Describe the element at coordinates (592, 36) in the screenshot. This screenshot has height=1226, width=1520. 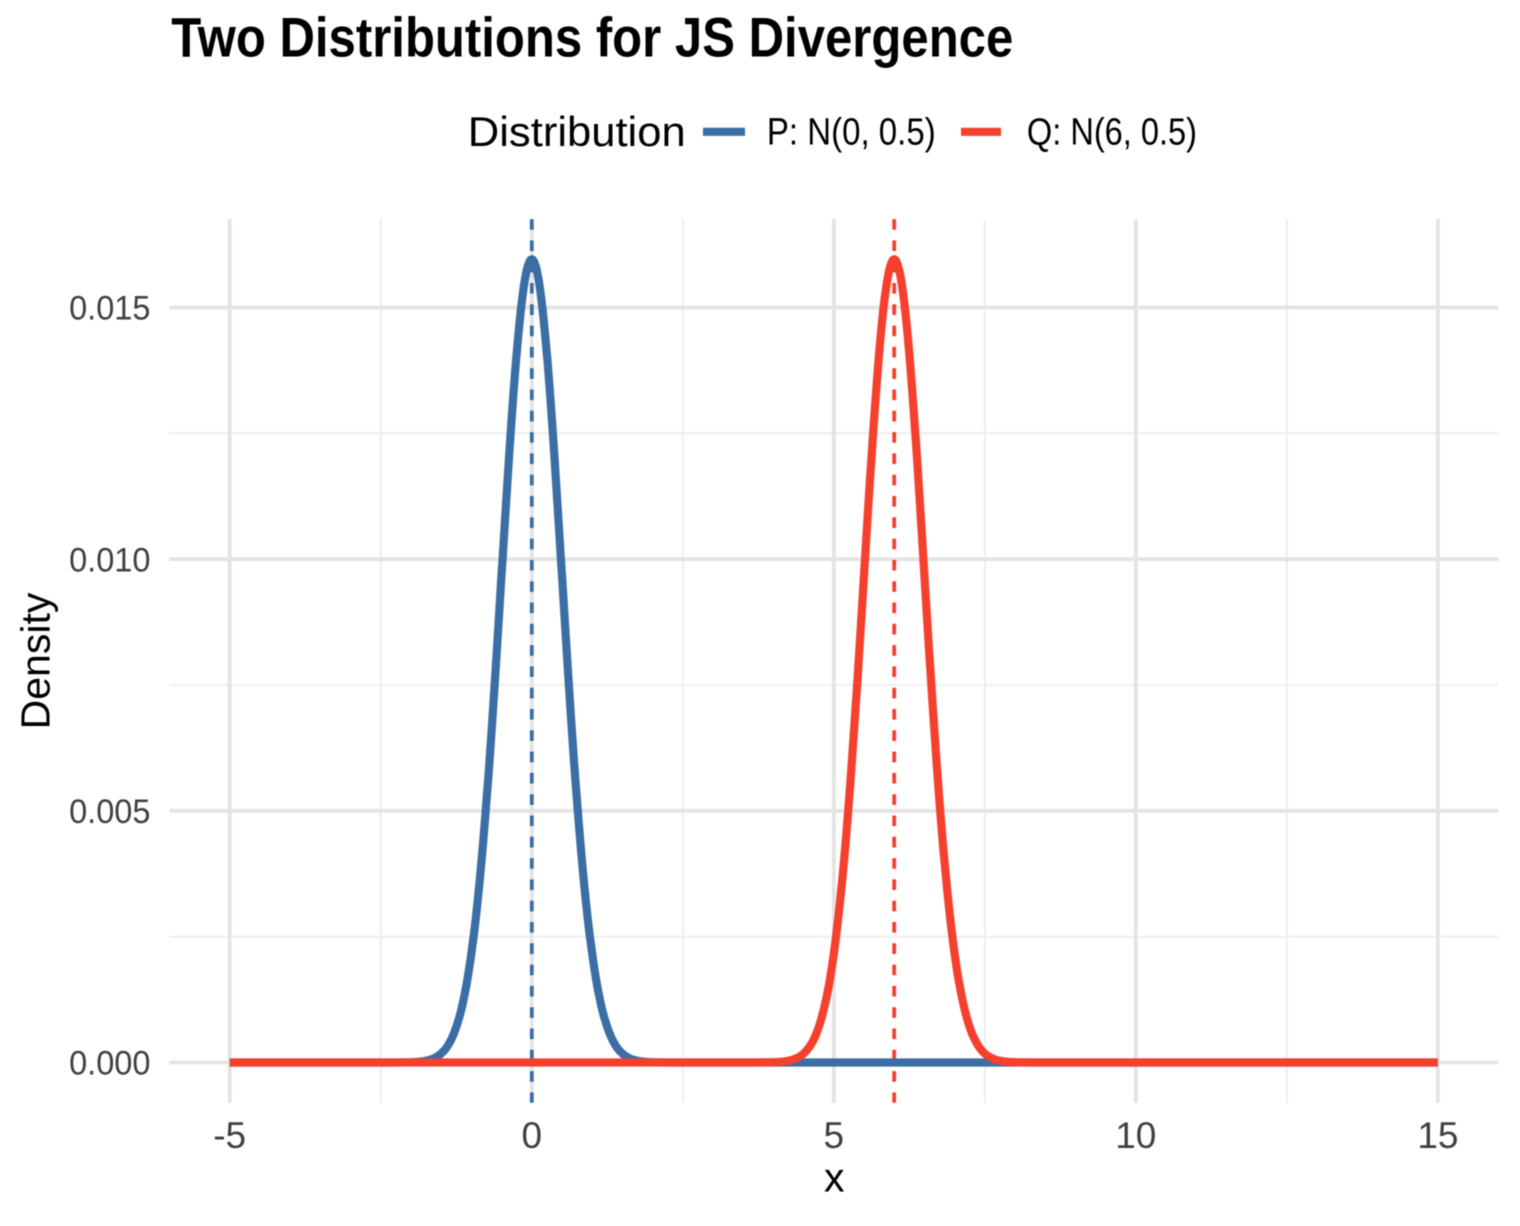
I see `svg-text:Two Distributions for JS Diver: Two Distributions for JS Divergence` at that location.